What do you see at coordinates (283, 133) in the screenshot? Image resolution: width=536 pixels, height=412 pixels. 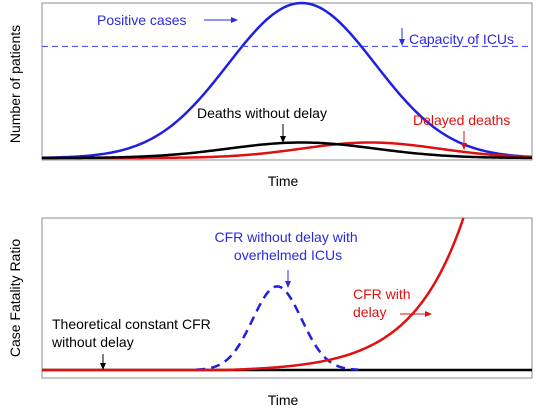 I see `deaths-without-delay-arrow` at bounding box center [283, 133].